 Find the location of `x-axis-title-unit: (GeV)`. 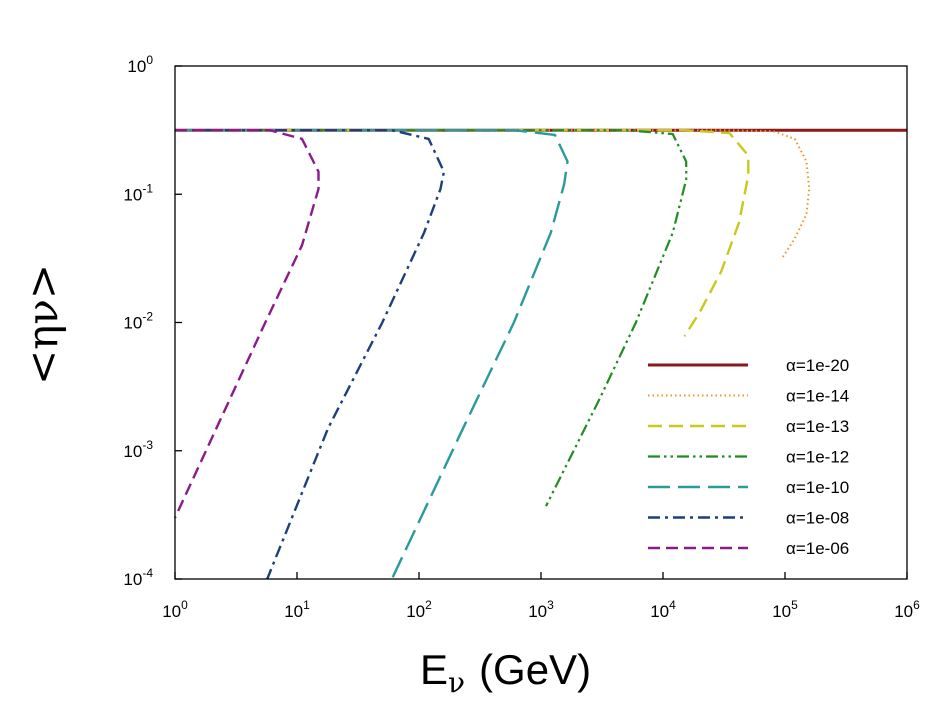

x-axis-title-unit: (GeV) is located at coordinates (535, 669).